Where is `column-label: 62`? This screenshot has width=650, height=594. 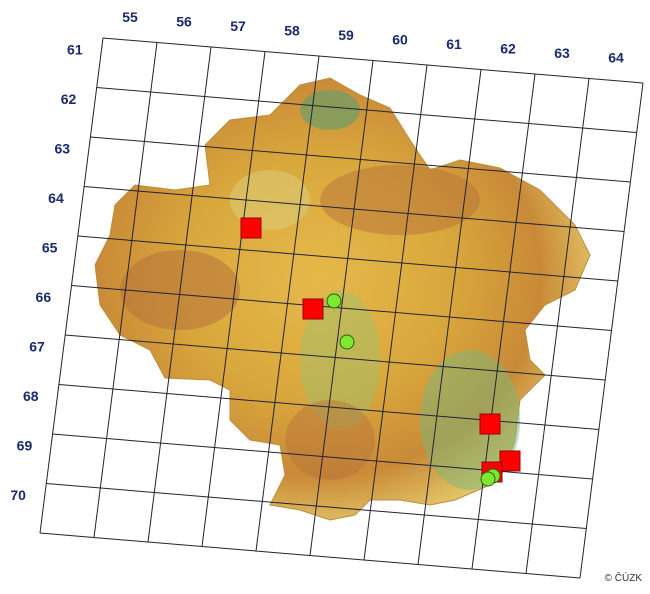
column-label: 62 is located at coordinates (508, 48).